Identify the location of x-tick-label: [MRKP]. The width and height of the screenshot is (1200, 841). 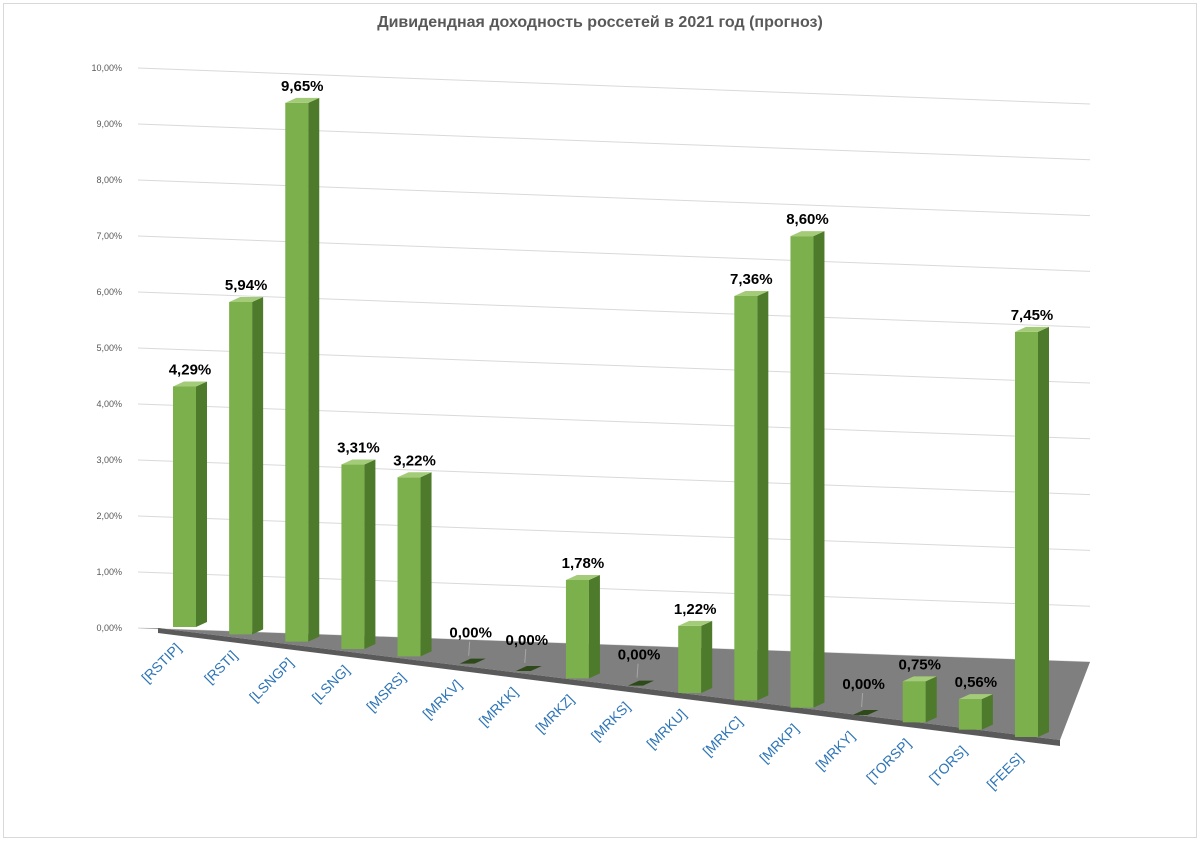
(778, 742).